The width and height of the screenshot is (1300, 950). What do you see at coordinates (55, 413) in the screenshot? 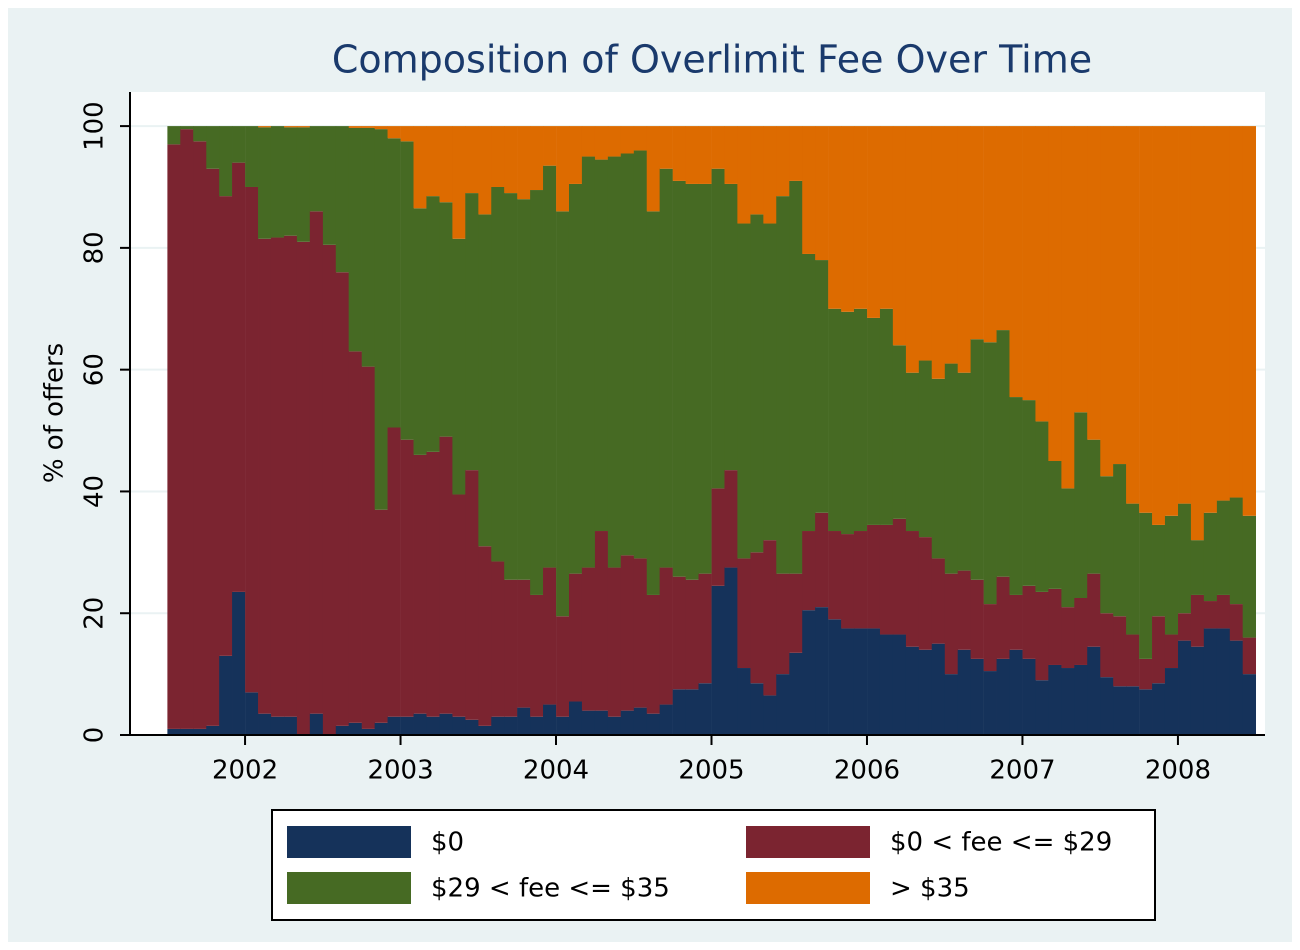
I see `y-axis-label: % of offers` at bounding box center [55, 413].